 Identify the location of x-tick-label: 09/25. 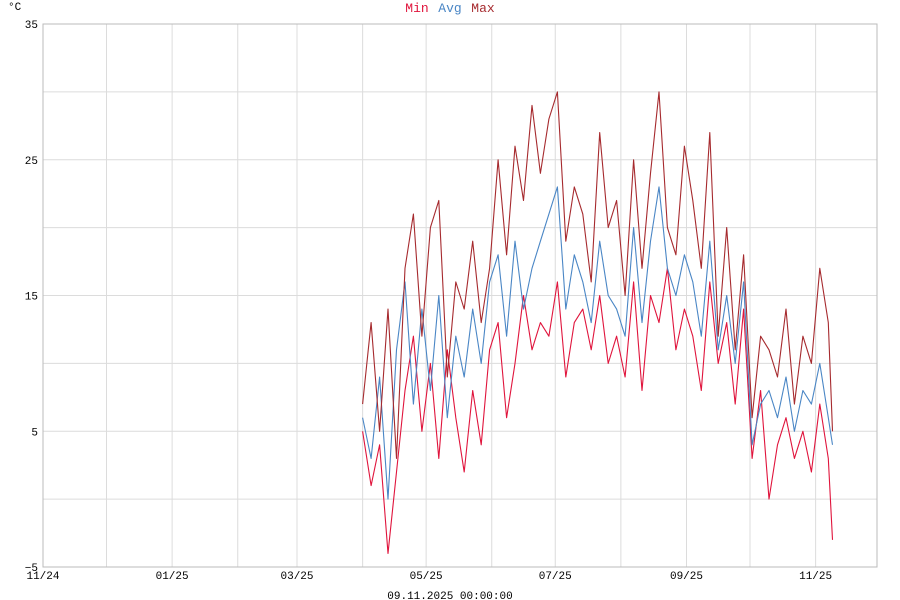
(686, 577).